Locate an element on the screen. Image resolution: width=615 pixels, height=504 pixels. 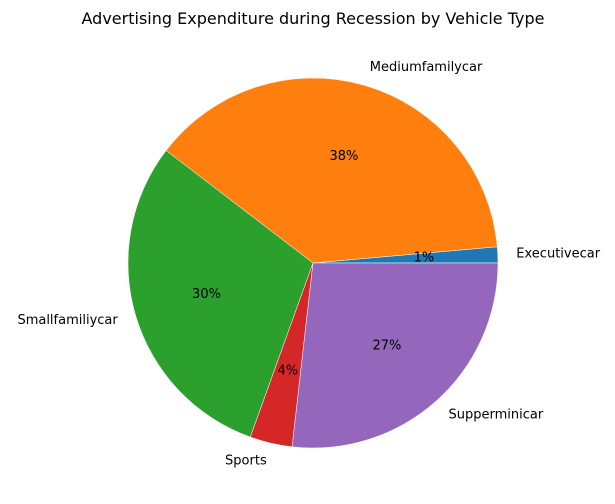
percent-label-mediumfamilycar: 38% is located at coordinates (344, 156).